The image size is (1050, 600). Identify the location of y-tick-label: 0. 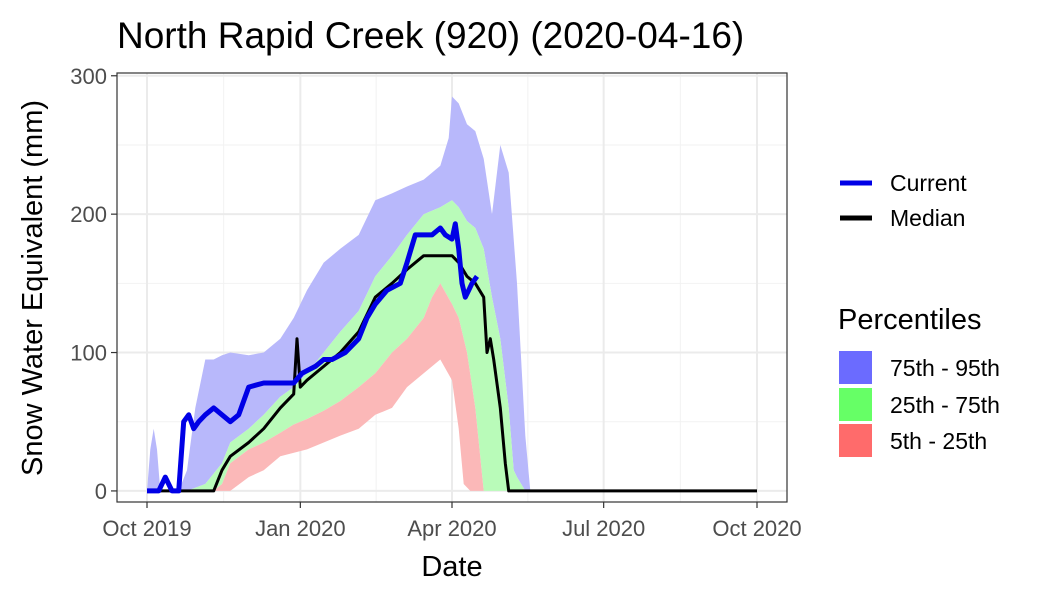
(101, 491).